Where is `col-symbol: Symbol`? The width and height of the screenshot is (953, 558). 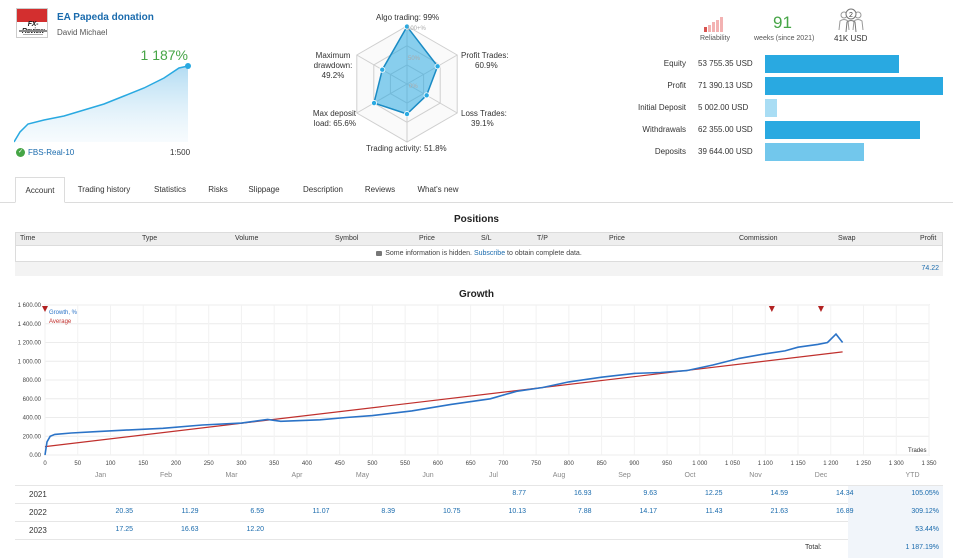 col-symbol: Symbol is located at coordinates (347, 238).